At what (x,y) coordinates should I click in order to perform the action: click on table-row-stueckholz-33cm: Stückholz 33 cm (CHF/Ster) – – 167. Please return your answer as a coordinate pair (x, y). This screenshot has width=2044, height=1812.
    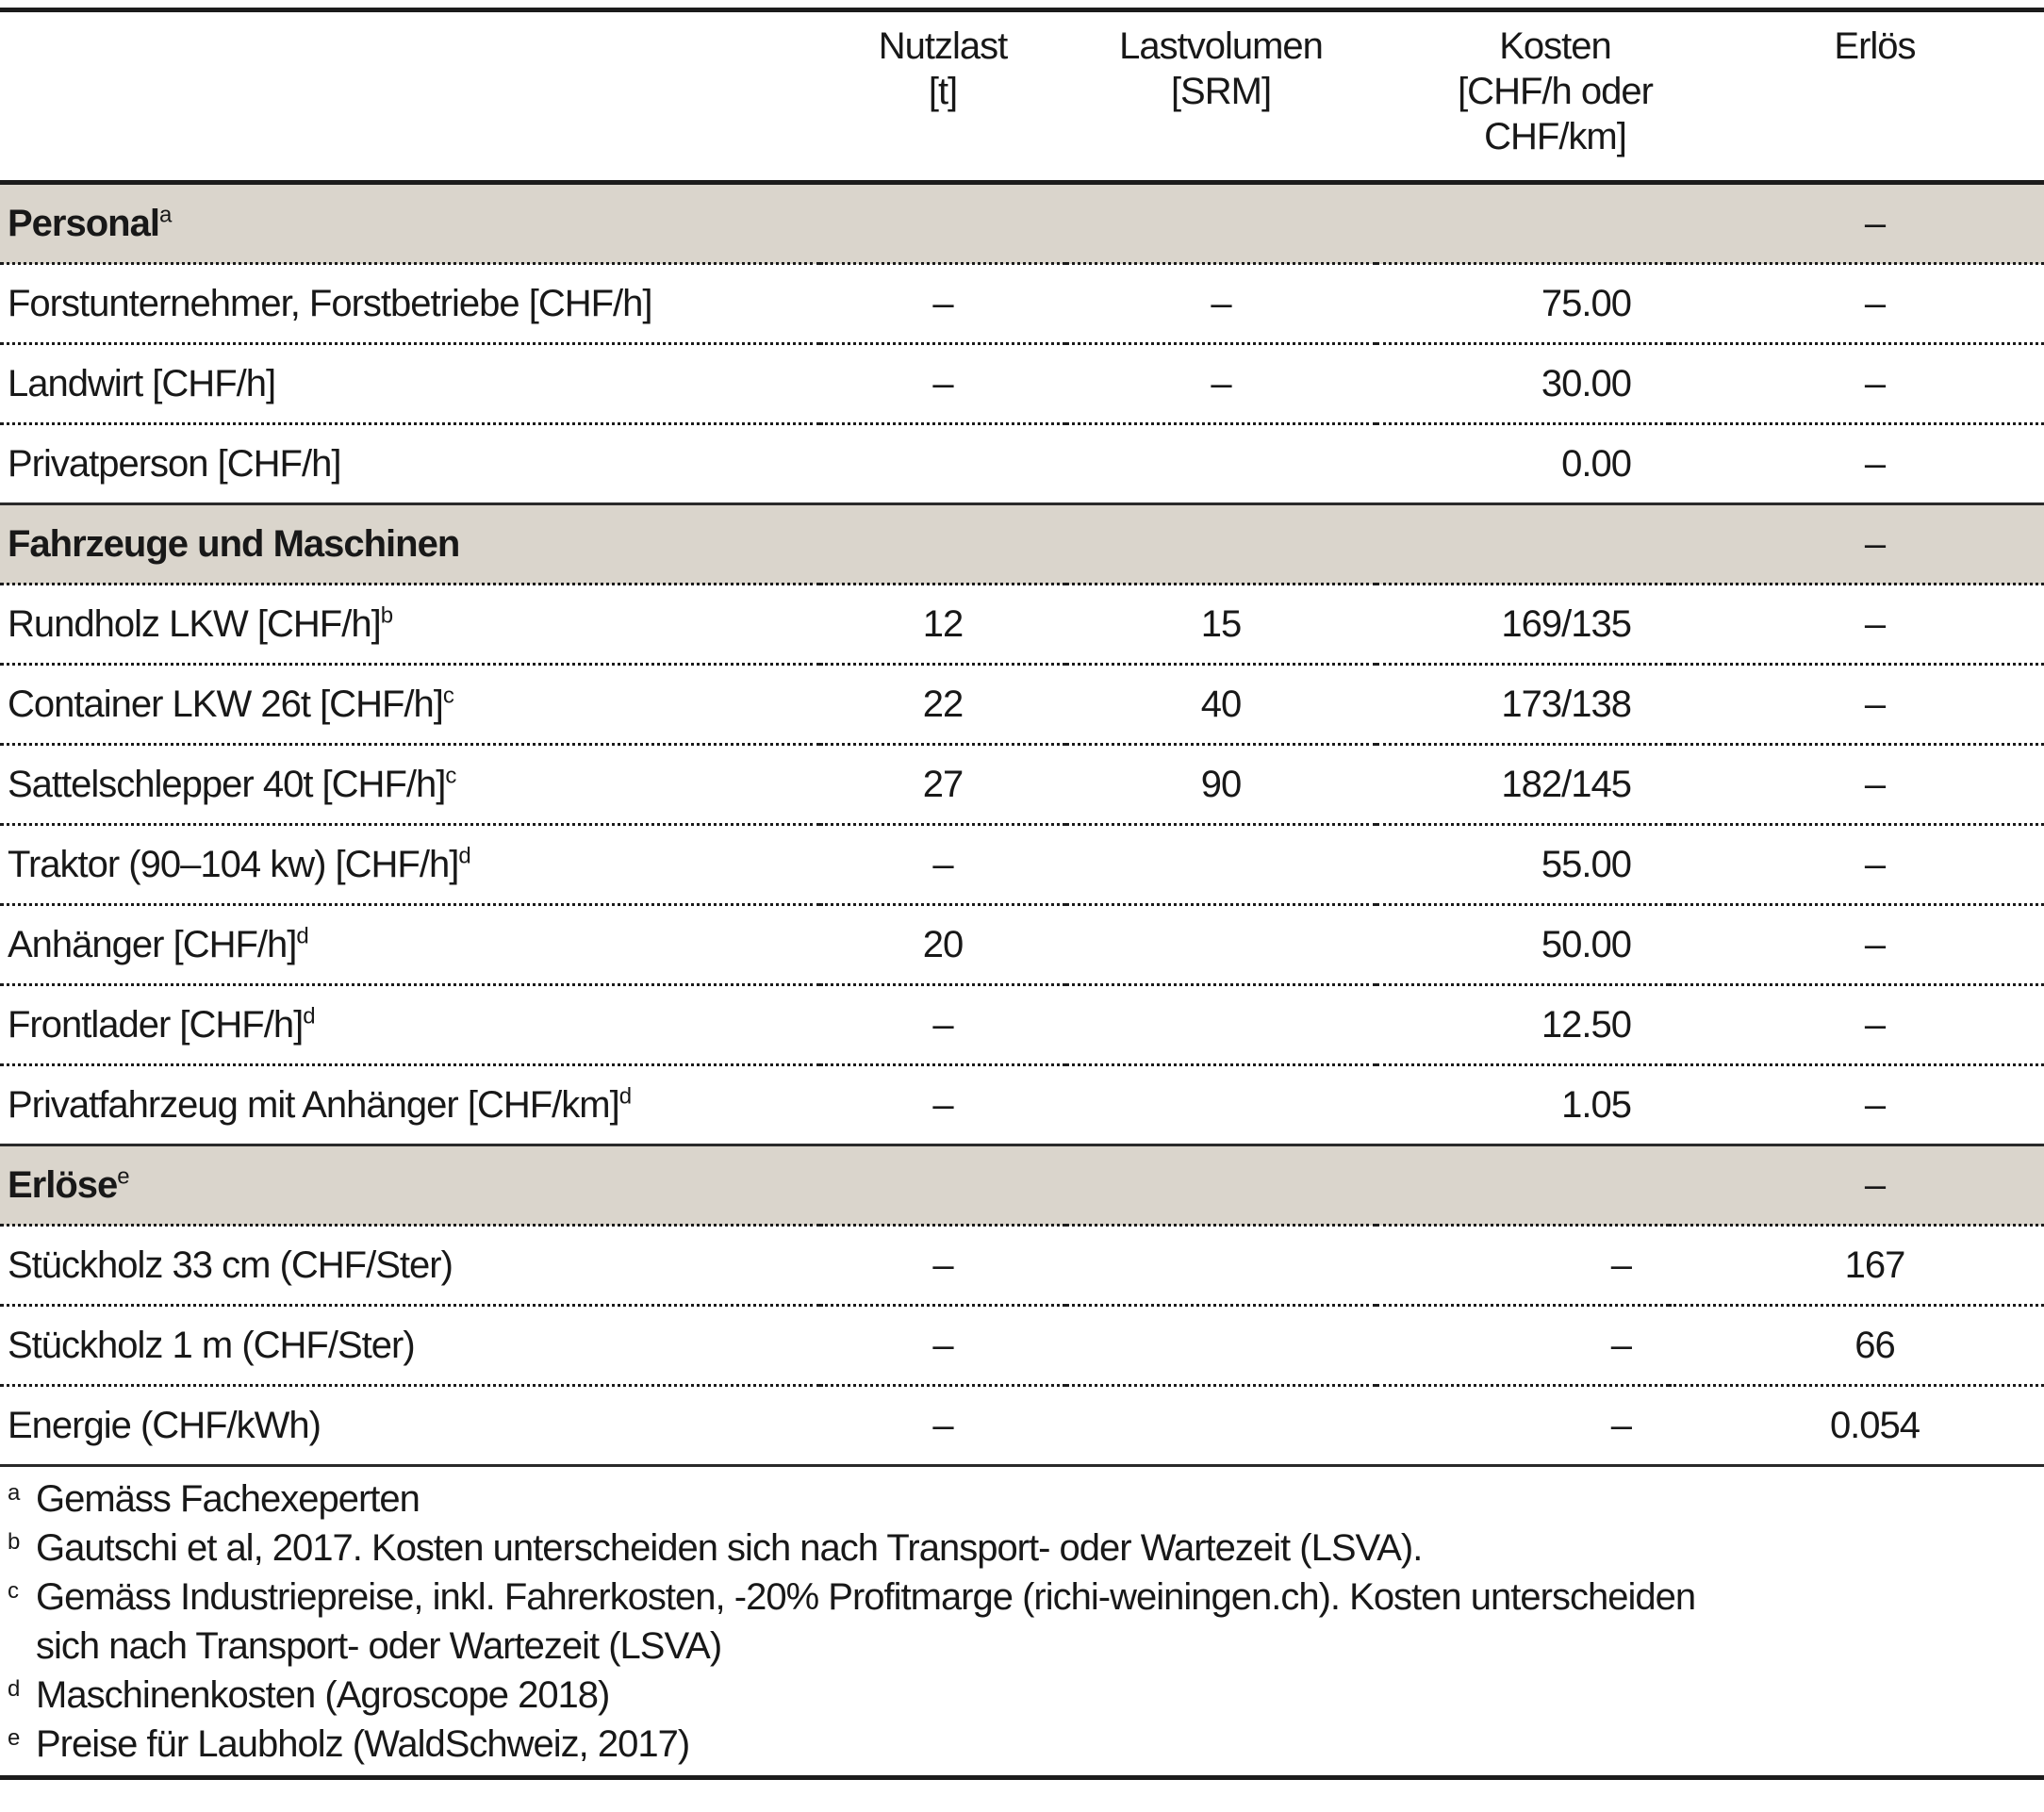
    Looking at the image, I should click on (1022, 1266).